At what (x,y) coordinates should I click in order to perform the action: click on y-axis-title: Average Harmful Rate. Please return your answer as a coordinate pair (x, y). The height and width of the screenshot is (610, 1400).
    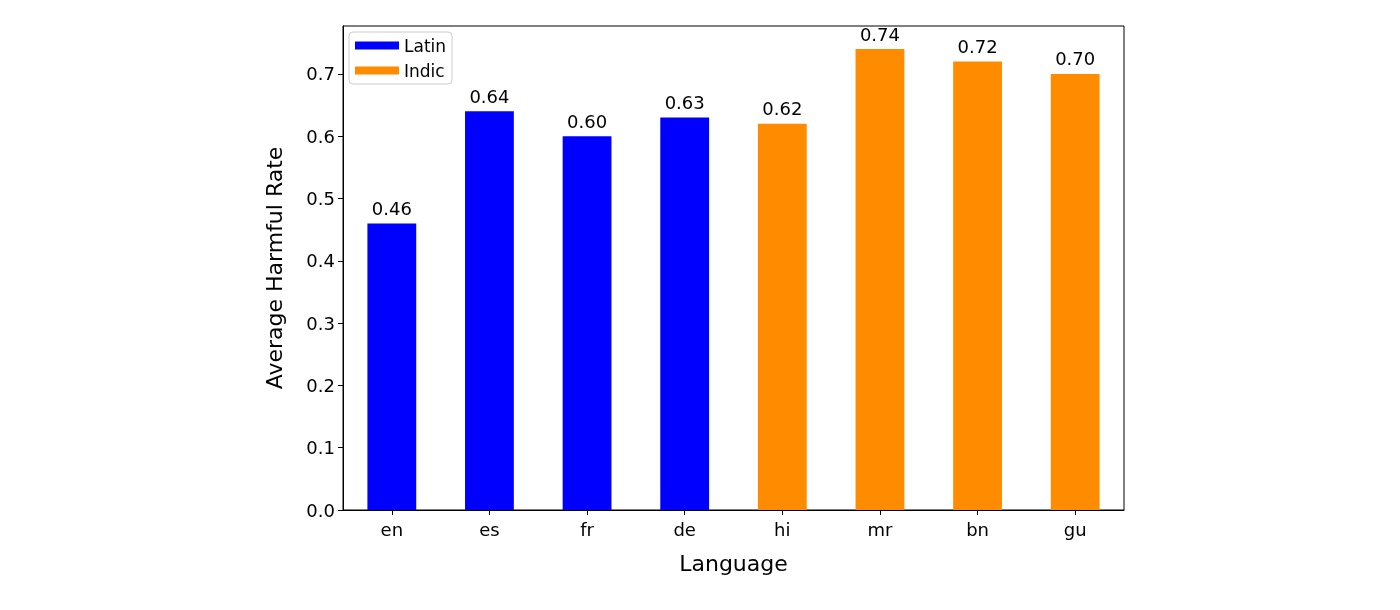
    Looking at the image, I should click on (274, 268).